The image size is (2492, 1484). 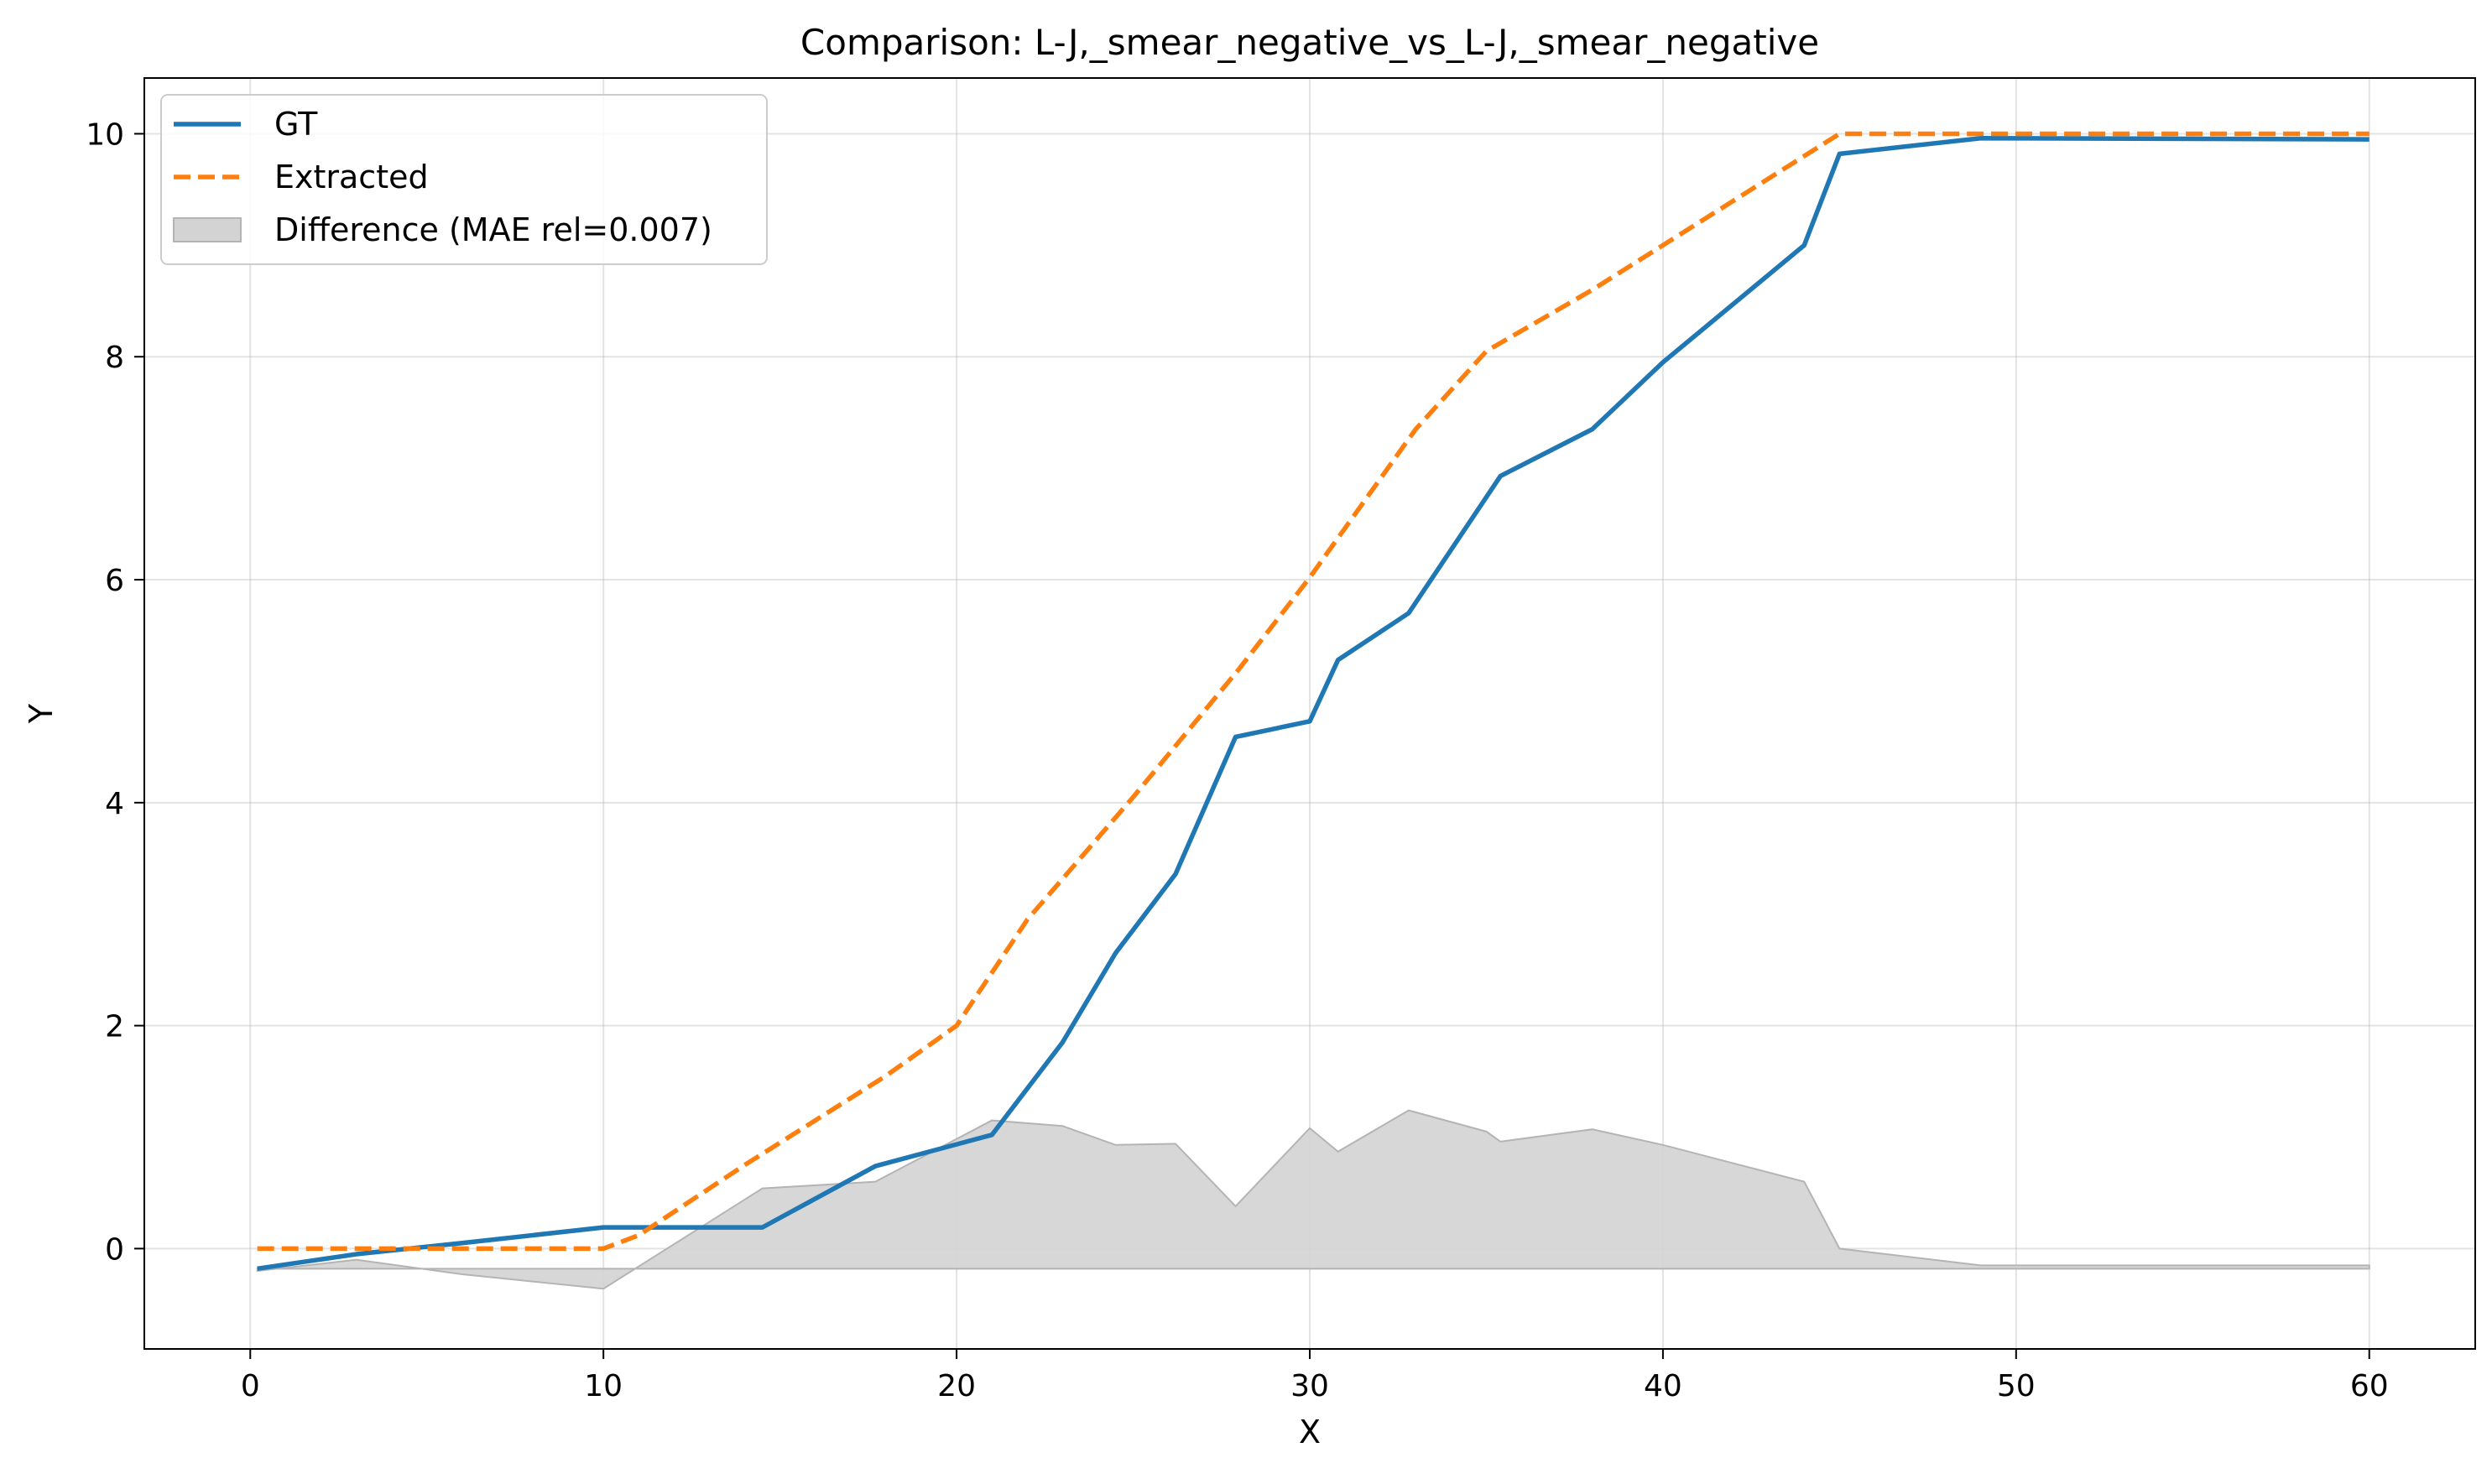 I want to click on y-tick-label: 6, so click(x=114, y=581).